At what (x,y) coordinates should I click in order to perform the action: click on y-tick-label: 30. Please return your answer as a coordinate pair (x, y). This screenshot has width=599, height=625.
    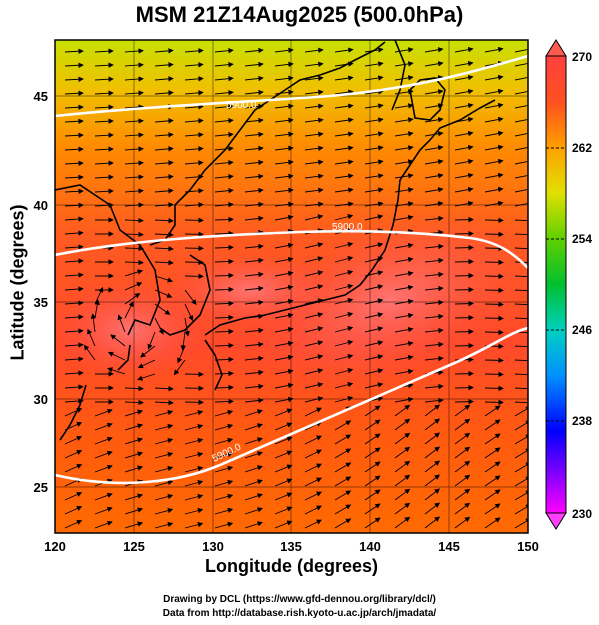
    Looking at the image, I should click on (41, 399).